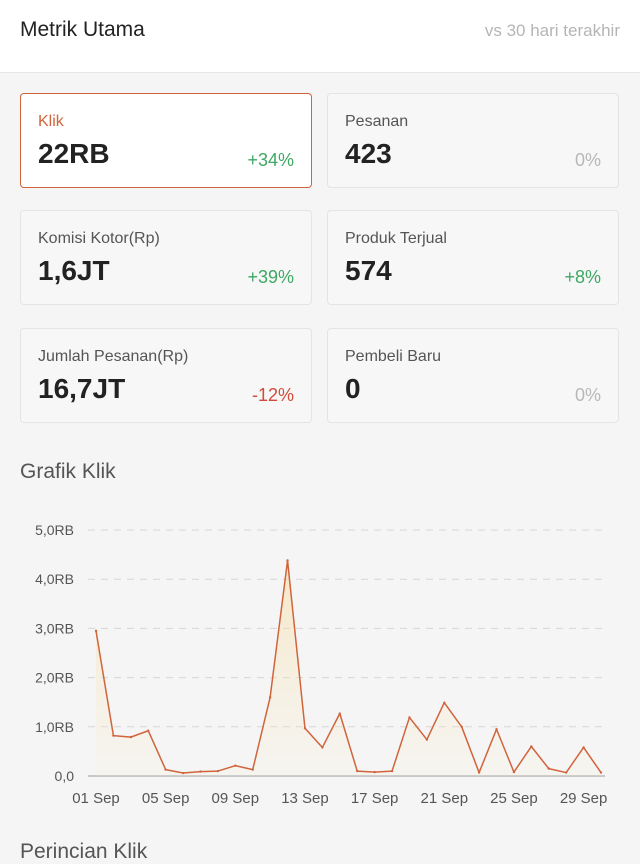 The image size is (640, 864). Describe the element at coordinates (54, 530) in the screenshot. I see `y-tick-label: 5,0RB` at that location.